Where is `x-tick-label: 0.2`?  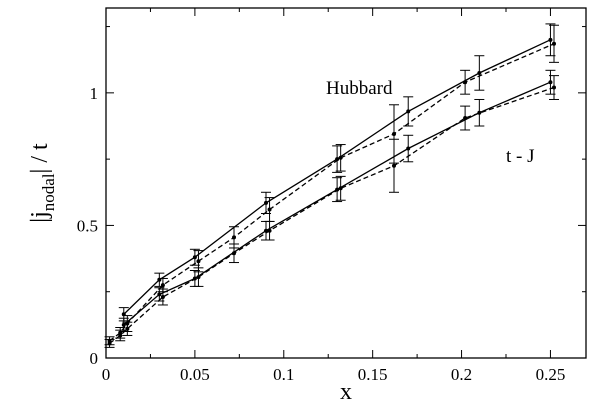 x-tick-label: 0.2 is located at coordinates (461, 374).